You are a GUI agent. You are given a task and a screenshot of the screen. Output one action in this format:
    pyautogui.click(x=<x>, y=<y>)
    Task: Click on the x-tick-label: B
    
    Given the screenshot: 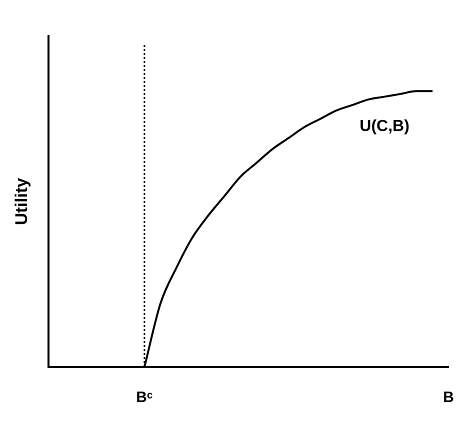 What is the action you would take?
    pyautogui.click(x=448, y=397)
    